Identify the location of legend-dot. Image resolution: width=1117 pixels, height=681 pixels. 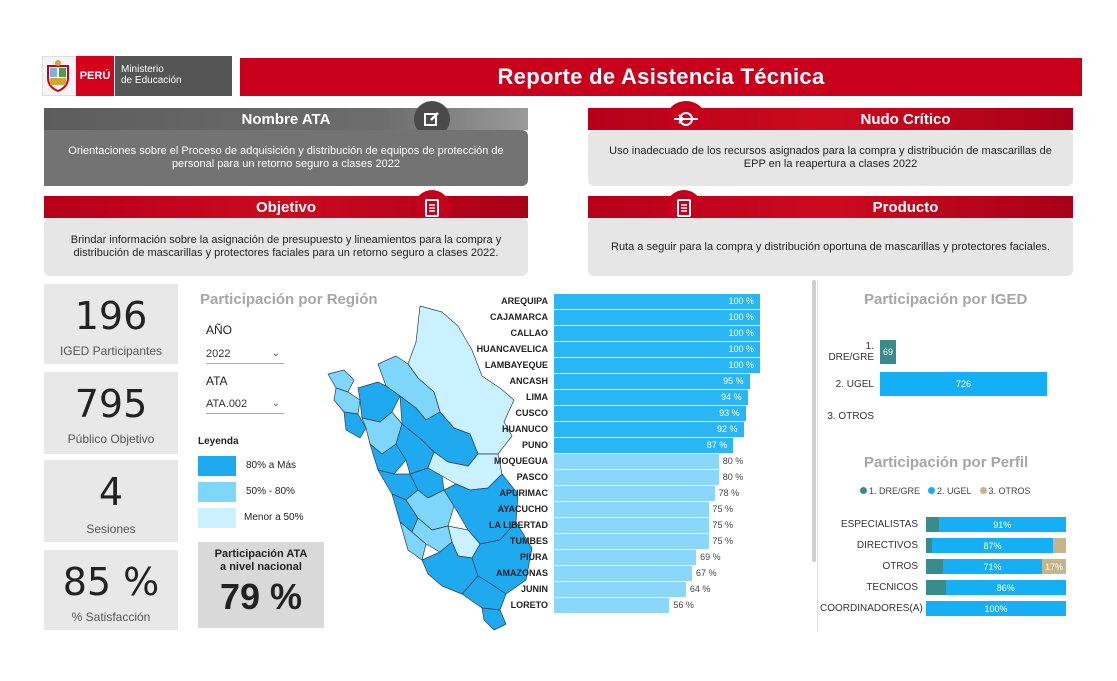
(983, 490).